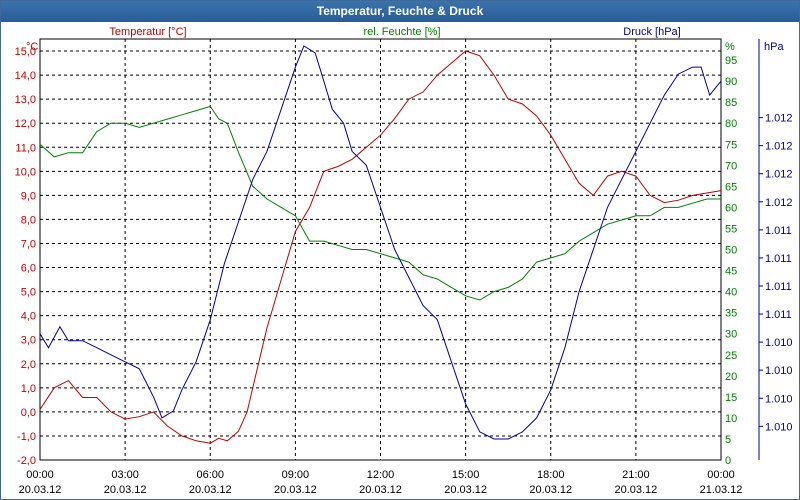  What do you see at coordinates (731, 377) in the screenshot?
I see `humidity-tick-label: 20` at bounding box center [731, 377].